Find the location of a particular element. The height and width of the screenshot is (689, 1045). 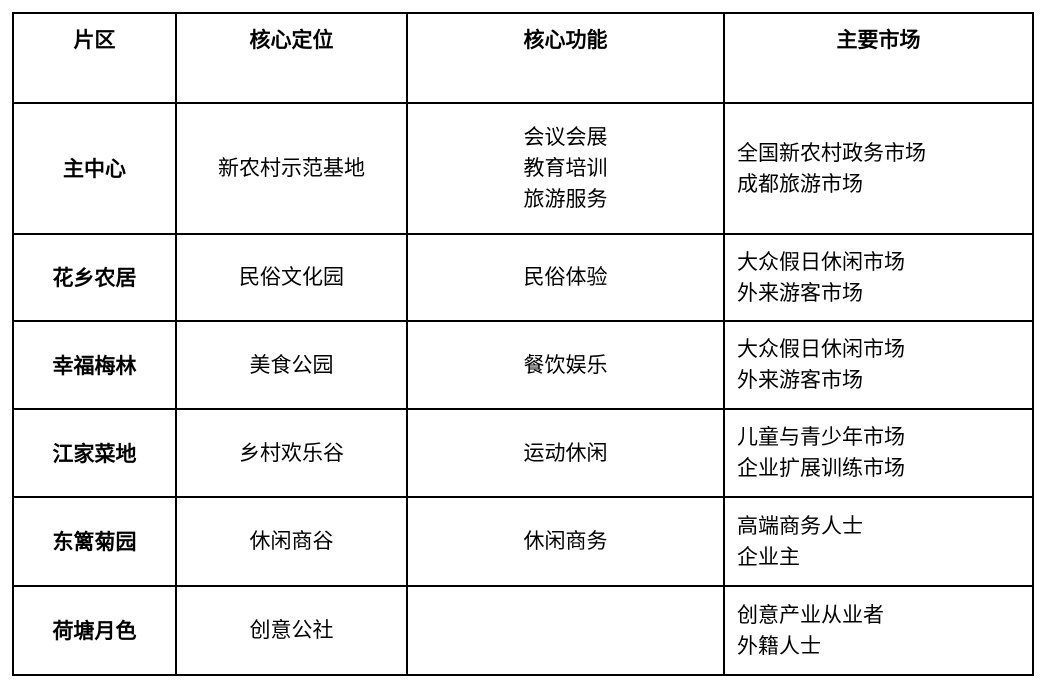

markets-cell: 创意产业从业者 外籍人士 is located at coordinates (878, 630).